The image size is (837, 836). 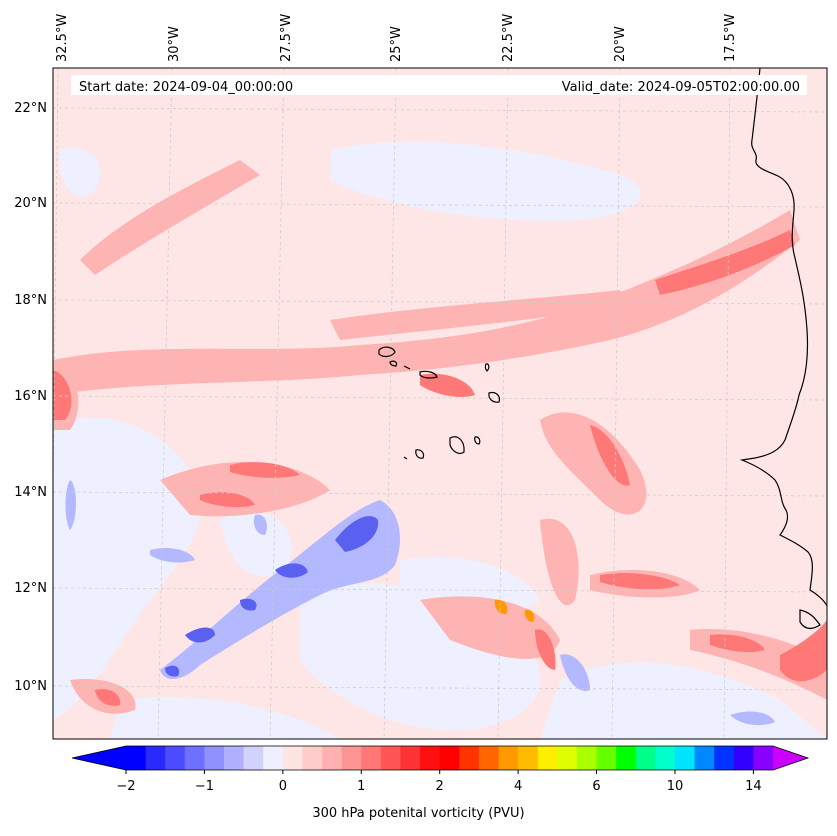 I want to click on colorbar-over-arrow, so click(x=790, y=758).